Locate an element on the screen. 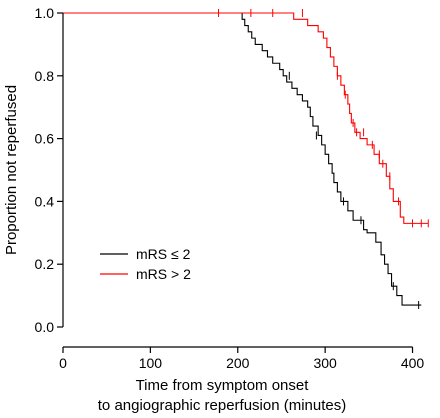 This screenshot has height=418, width=440. y-tick-label: 0.6 is located at coordinates (45, 139).